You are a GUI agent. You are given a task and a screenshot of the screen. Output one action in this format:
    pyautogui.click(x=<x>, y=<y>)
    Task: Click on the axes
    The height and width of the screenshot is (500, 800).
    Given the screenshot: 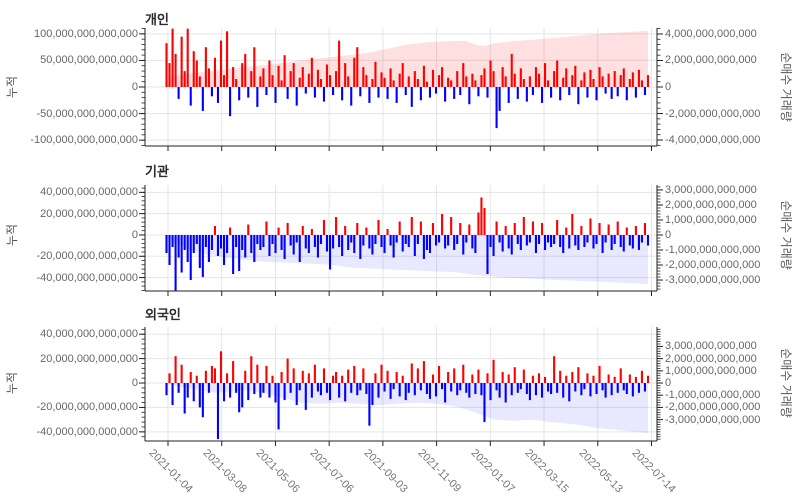 What is the action you would take?
    pyautogui.click(x=401, y=240)
    